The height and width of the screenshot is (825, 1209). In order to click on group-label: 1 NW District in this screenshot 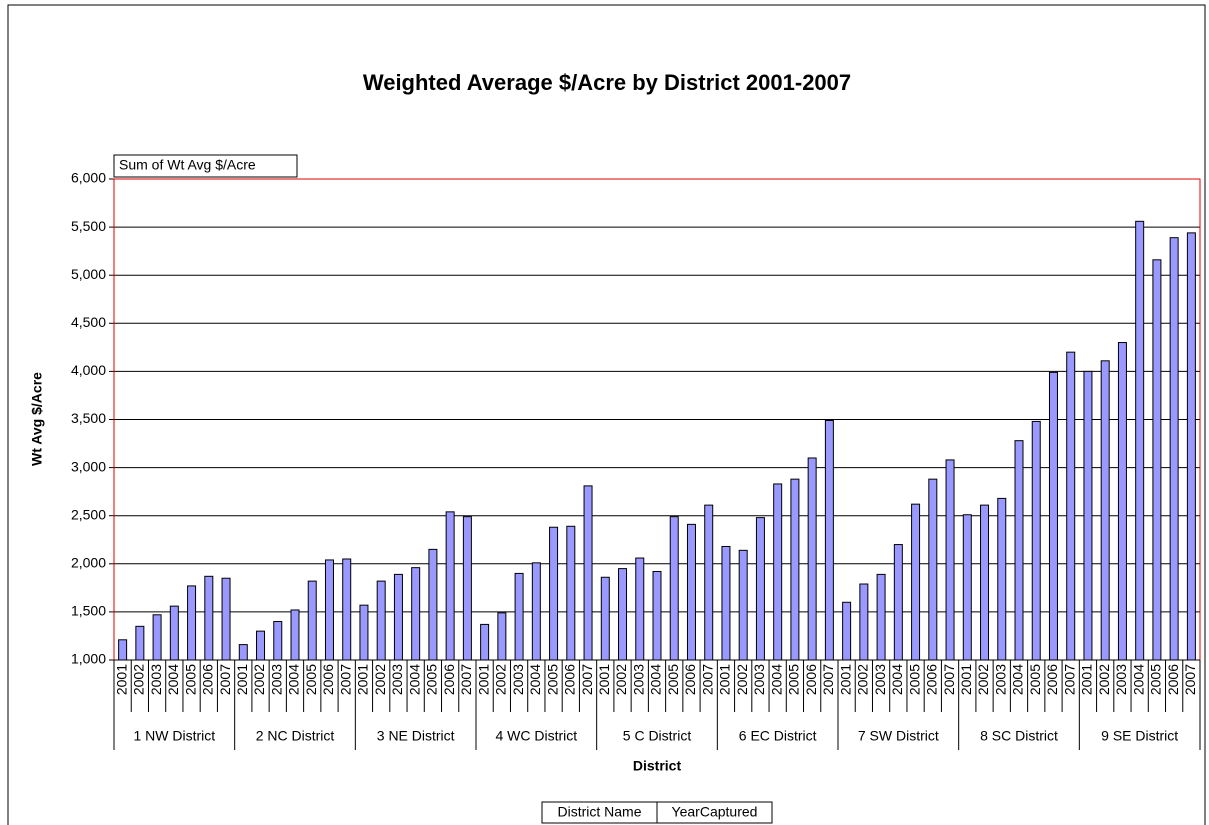, I will do `click(174, 736)`.